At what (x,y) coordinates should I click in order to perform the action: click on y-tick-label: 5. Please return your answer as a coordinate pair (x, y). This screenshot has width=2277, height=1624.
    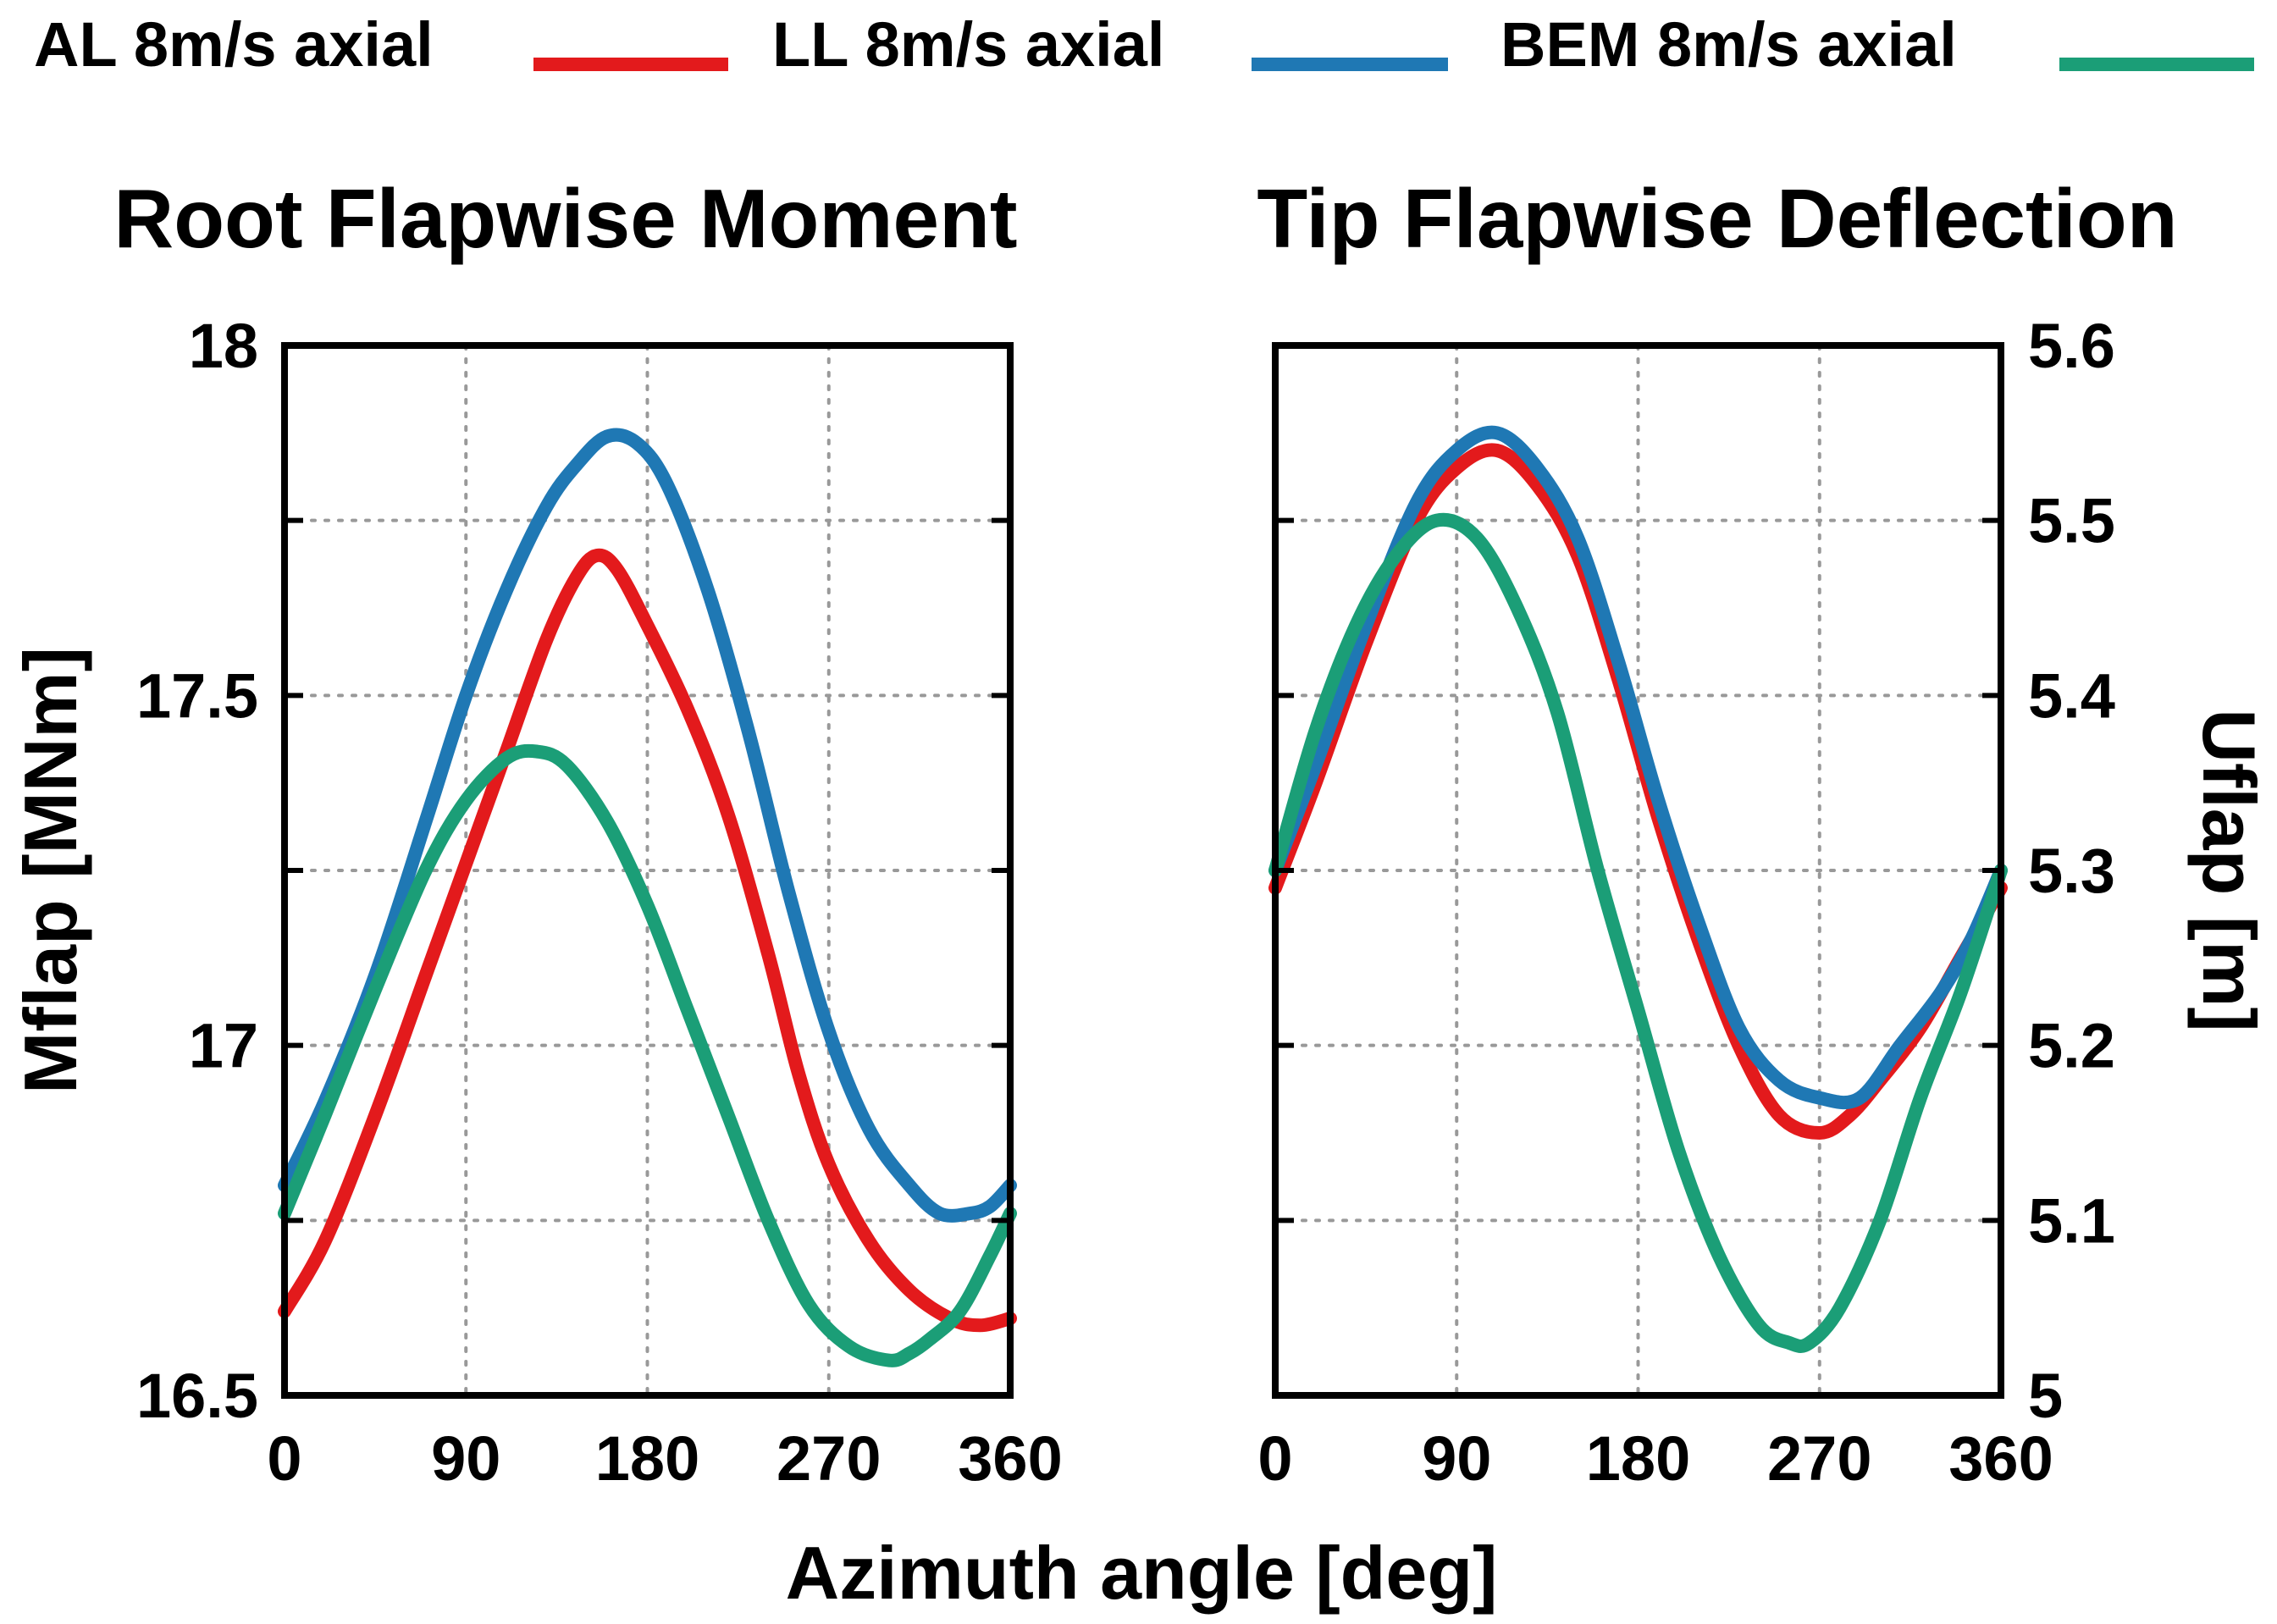
    Looking at the image, I should click on (2045, 1396).